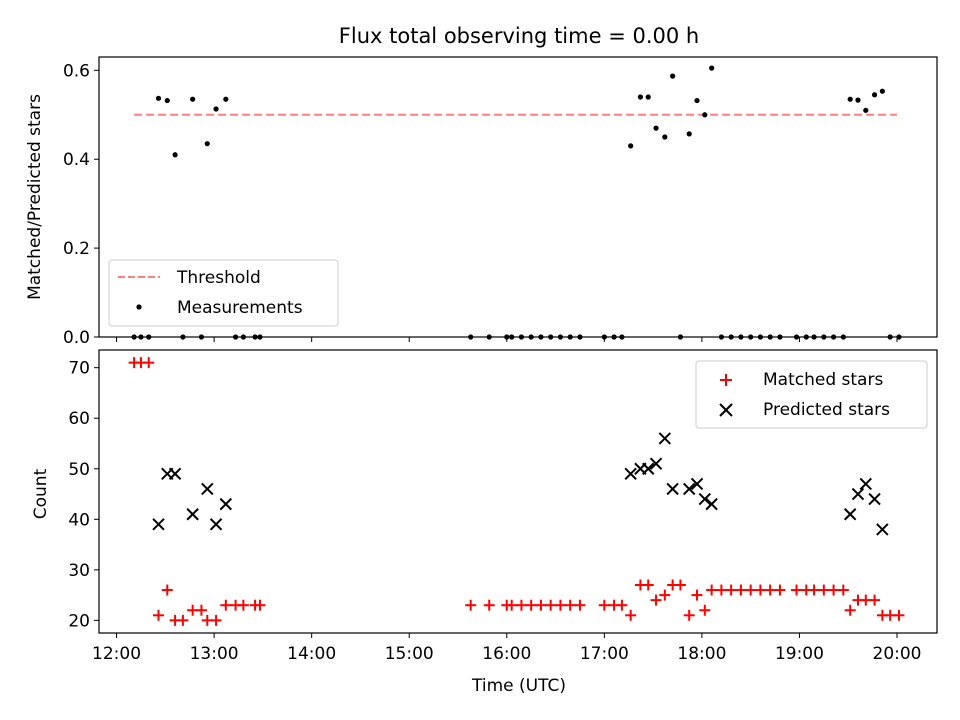  I want to click on bottom-y-tick-label: 20, so click(79, 621).